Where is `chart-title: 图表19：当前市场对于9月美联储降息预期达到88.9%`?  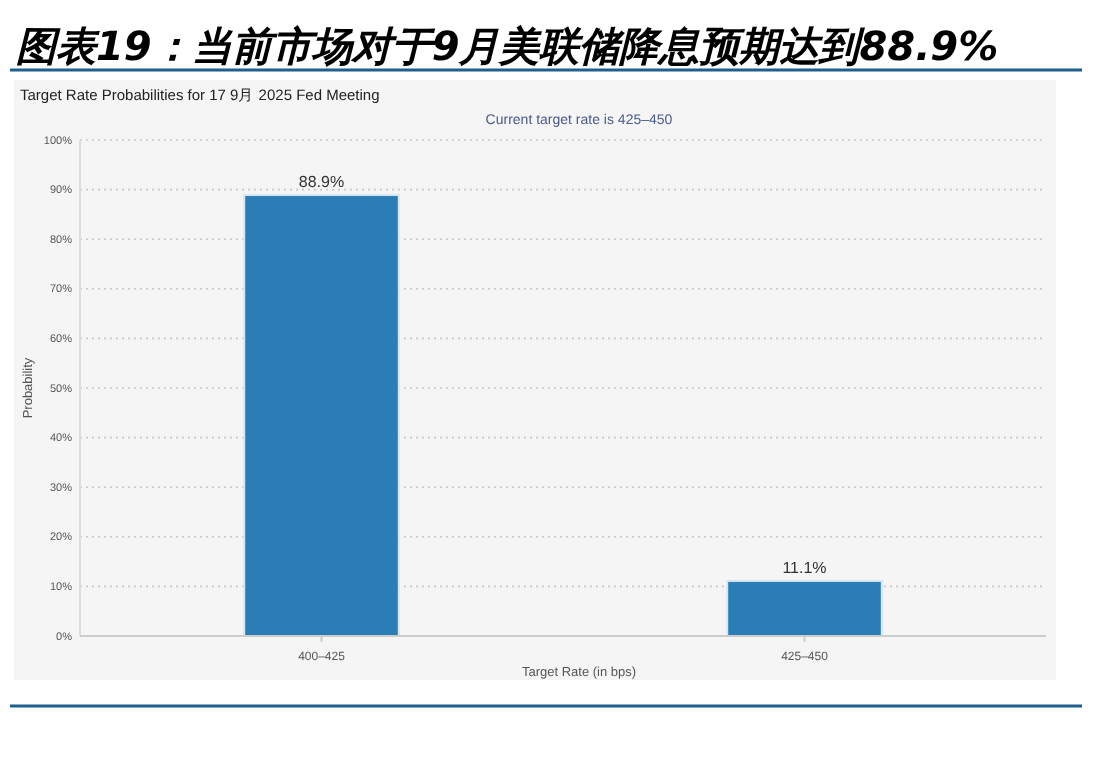 chart-title: 图表19：当前市场对于9月美联储降息预期达到88.9% is located at coordinates (507, 46).